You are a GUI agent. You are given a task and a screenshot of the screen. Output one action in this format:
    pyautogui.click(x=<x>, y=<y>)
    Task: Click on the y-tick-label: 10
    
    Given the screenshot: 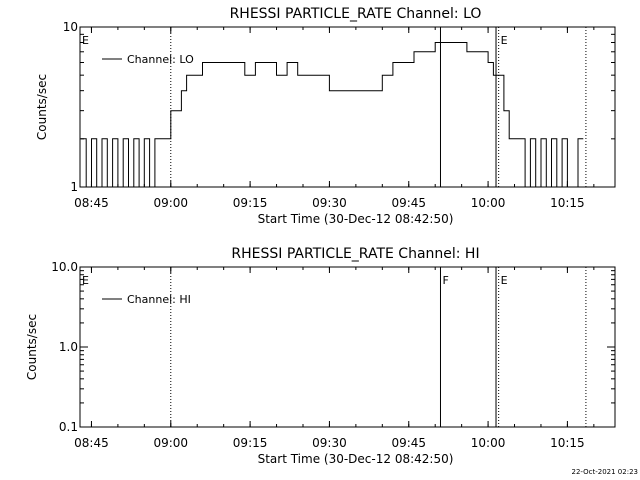 What is the action you would take?
    pyautogui.click(x=70, y=27)
    